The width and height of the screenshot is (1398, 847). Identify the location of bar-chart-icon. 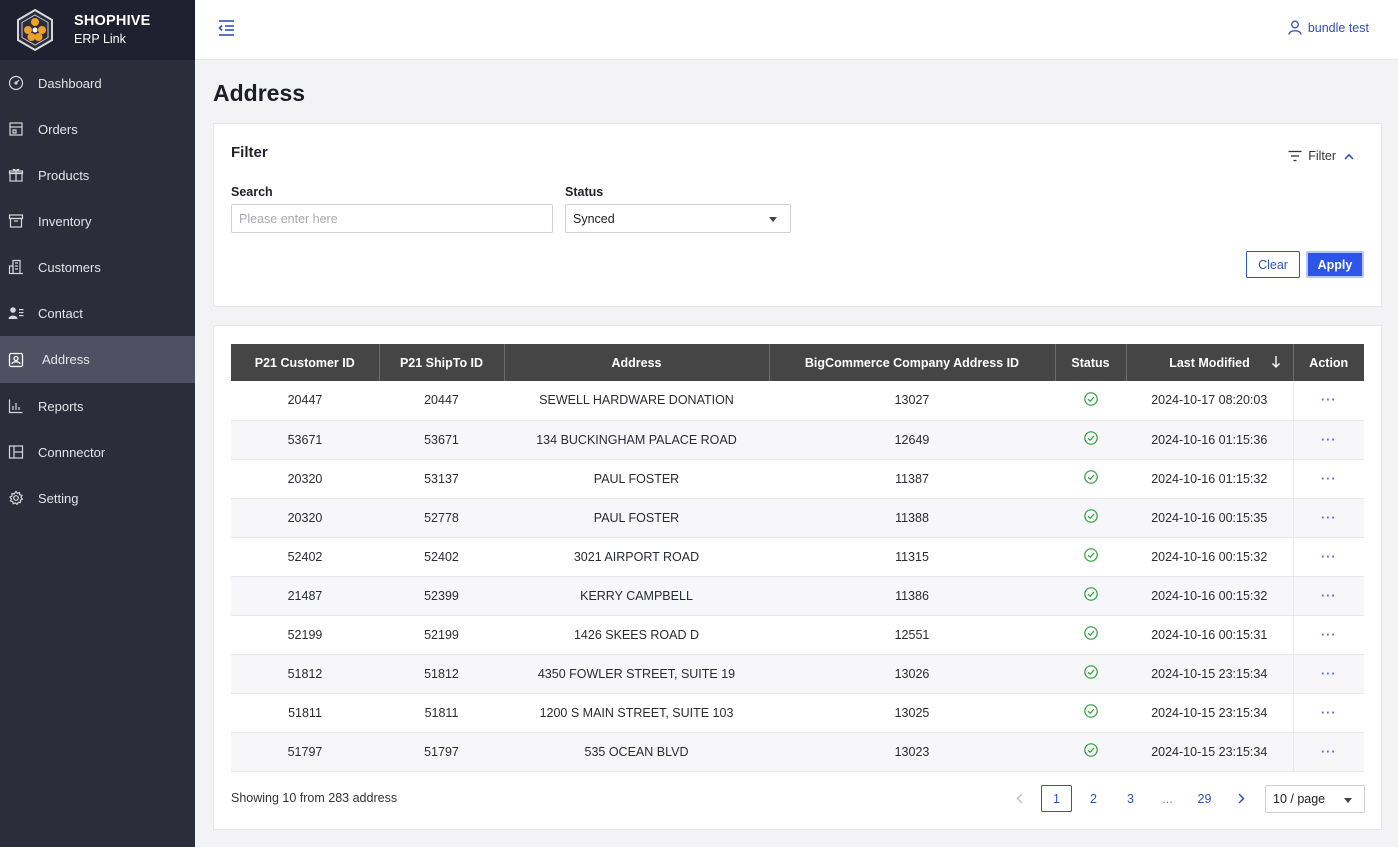
(16, 406).